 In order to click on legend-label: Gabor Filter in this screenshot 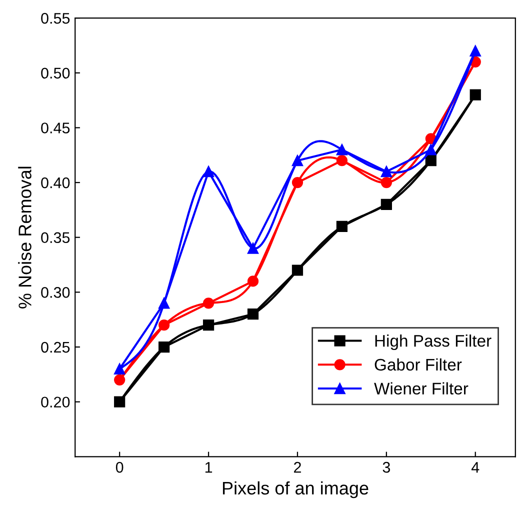, I will do `click(418, 364)`.